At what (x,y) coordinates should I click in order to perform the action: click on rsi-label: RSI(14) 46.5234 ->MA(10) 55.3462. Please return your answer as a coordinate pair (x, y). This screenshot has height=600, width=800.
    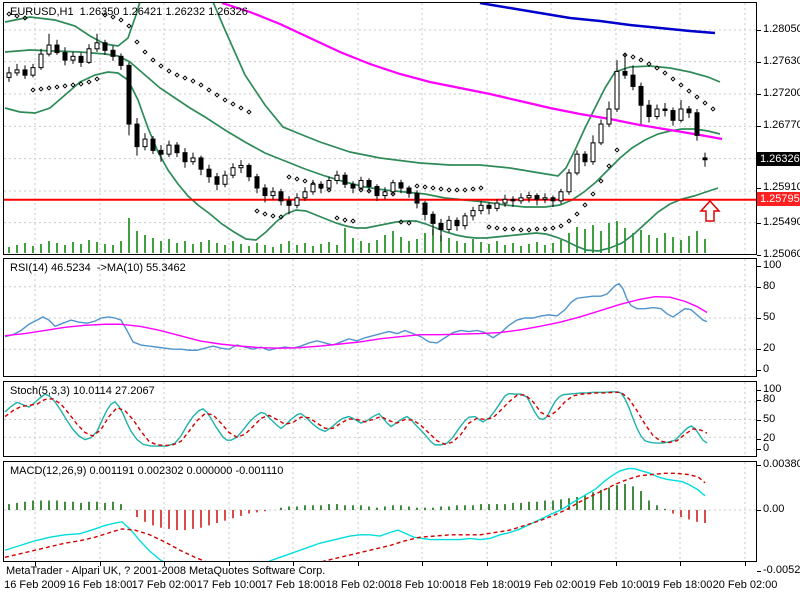
    Looking at the image, I should click on (98, 268).